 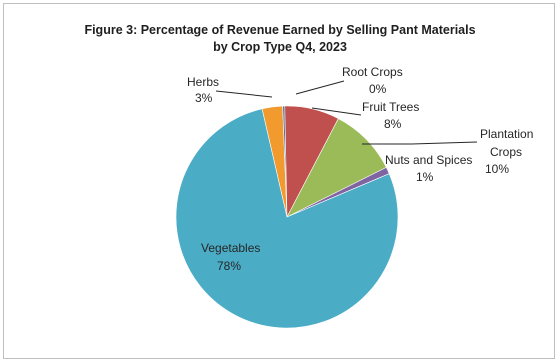 I want to click on data-label-name-vegetables: Vegetables, so click(x=230, y=248).